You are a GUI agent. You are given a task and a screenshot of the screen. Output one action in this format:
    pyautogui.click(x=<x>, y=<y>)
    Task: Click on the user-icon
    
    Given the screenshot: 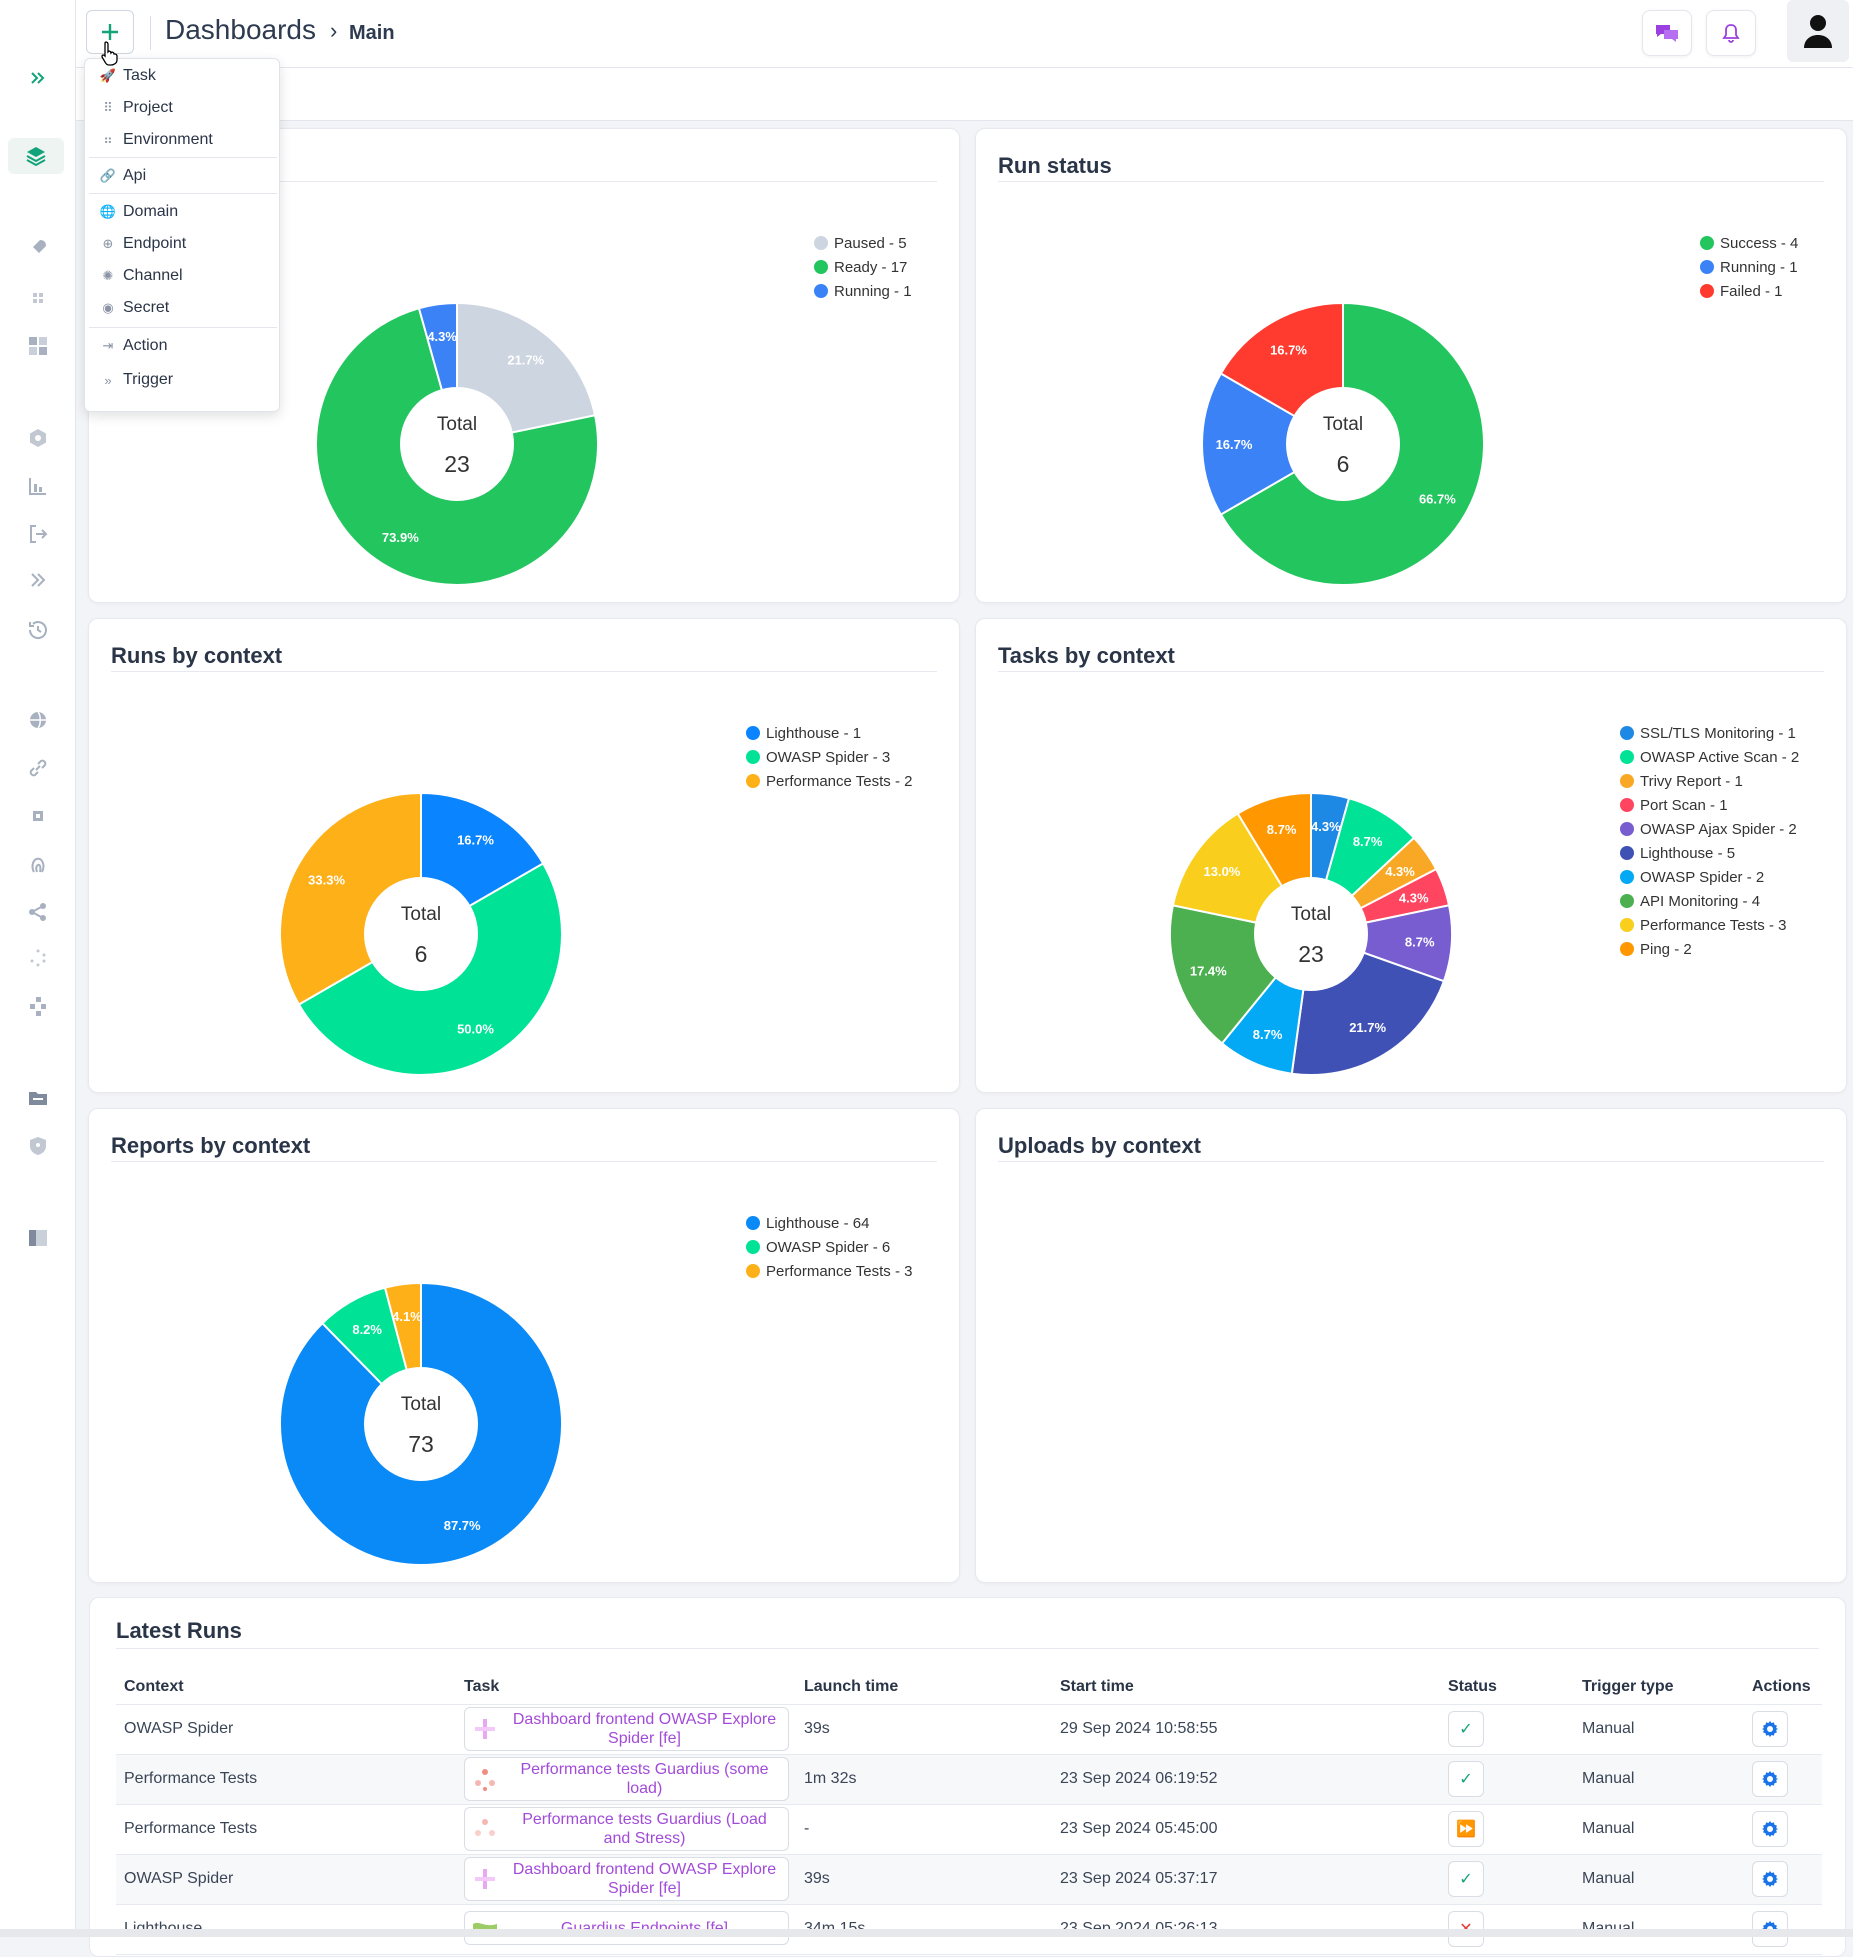 What is the action you would take?
    pyautogui.click(x=1818, y=31)
    